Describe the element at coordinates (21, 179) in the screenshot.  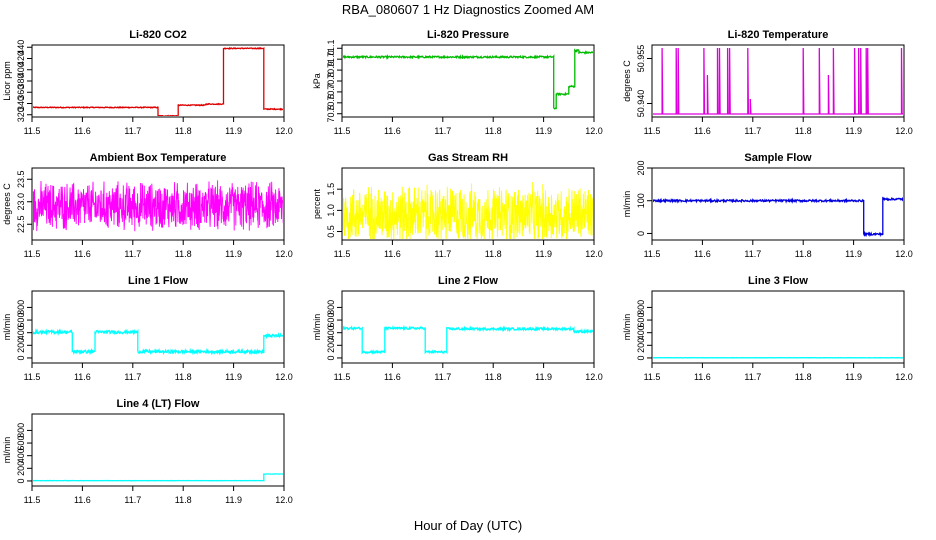
I see `y-tick-label: 23.5` at that location.